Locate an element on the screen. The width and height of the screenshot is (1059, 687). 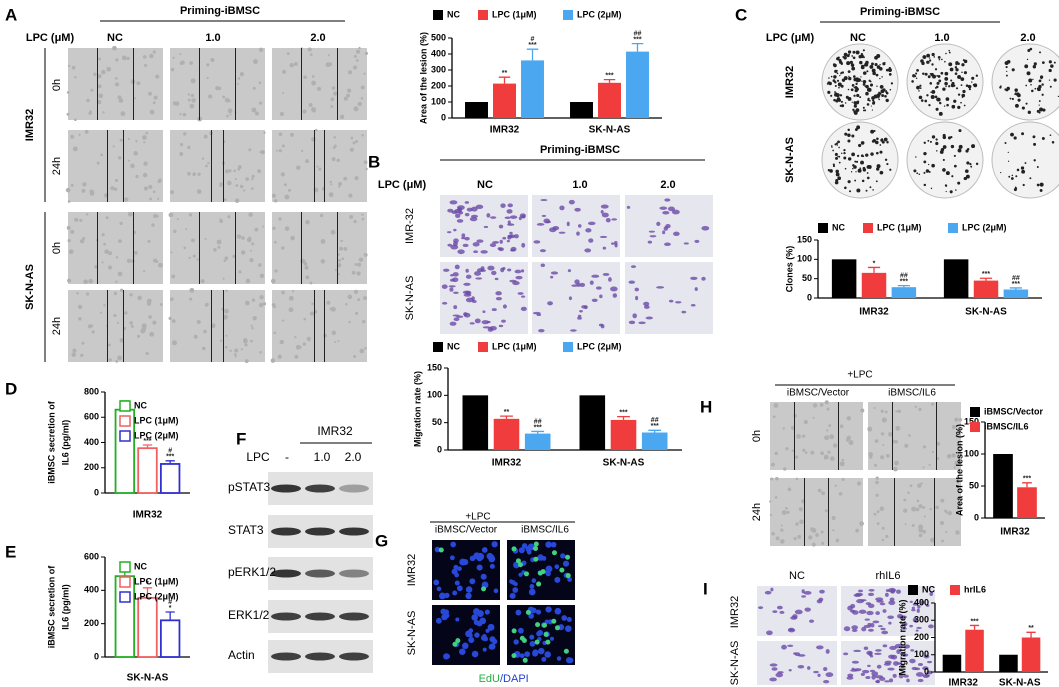
label: D is located at coordinates (11, 388).